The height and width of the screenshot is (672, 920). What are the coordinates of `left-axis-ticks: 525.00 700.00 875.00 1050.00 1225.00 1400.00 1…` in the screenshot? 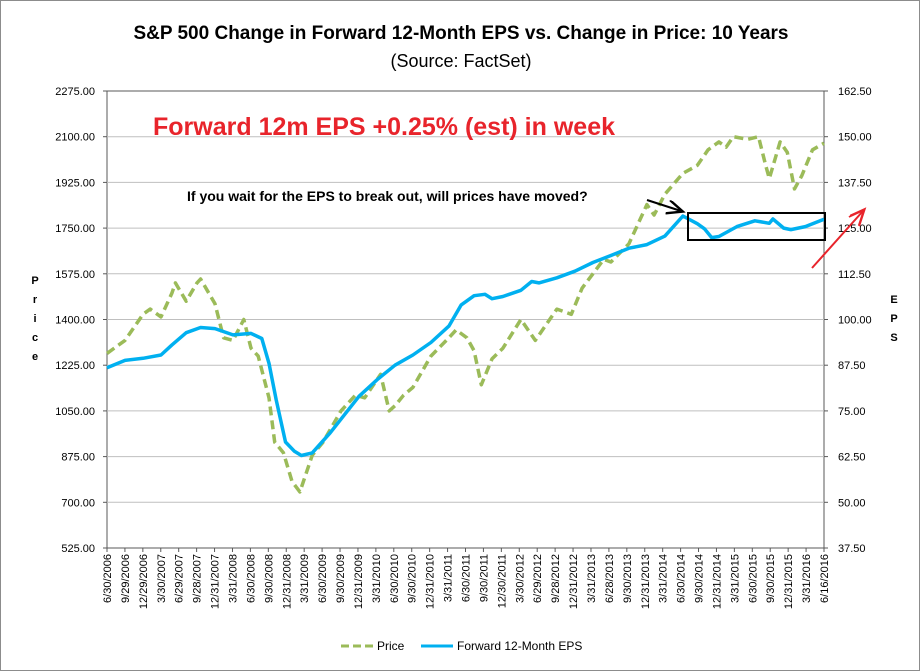 It's located at (81, 320).